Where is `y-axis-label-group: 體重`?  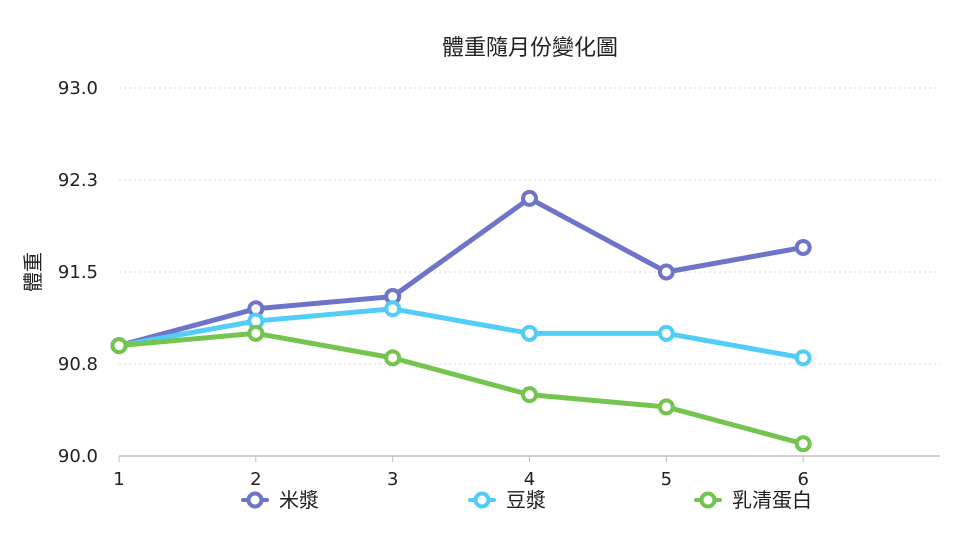
y-axis-label-group: 體重 is located at coordinates (33, 272).